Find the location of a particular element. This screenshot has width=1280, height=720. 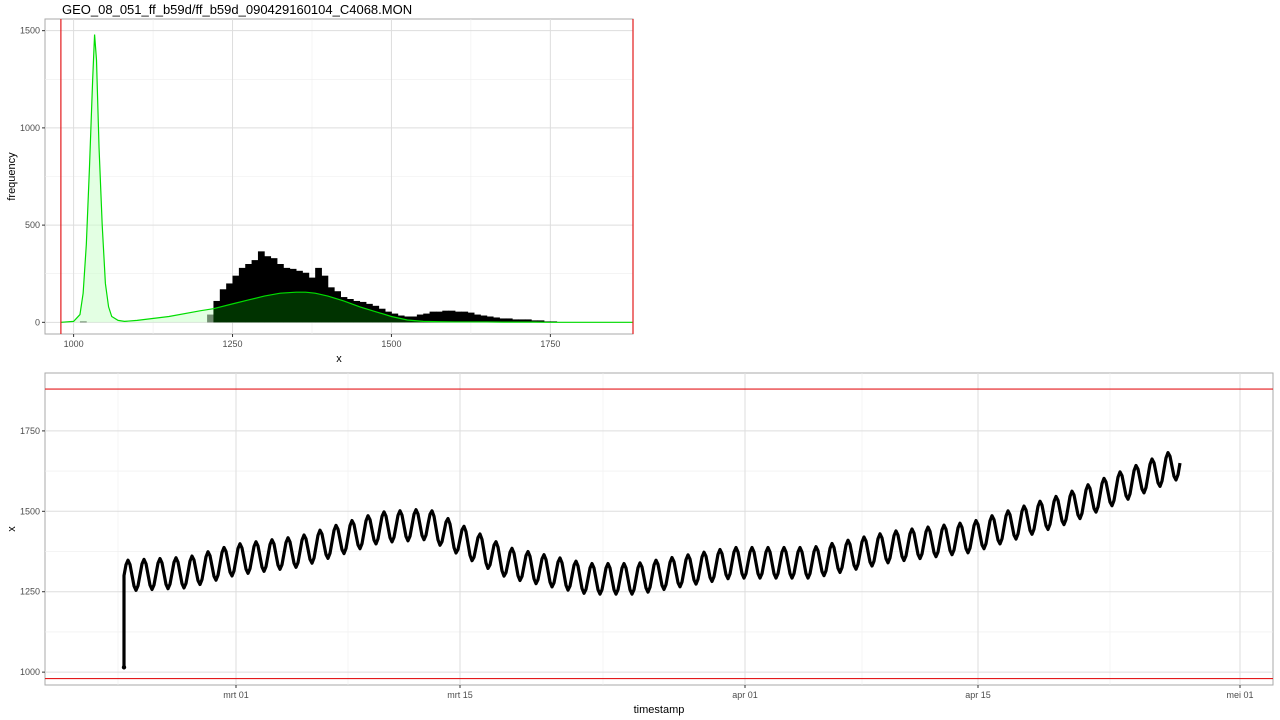

hist-x-tick-label: 1750 is located at coordinates (550, 344).